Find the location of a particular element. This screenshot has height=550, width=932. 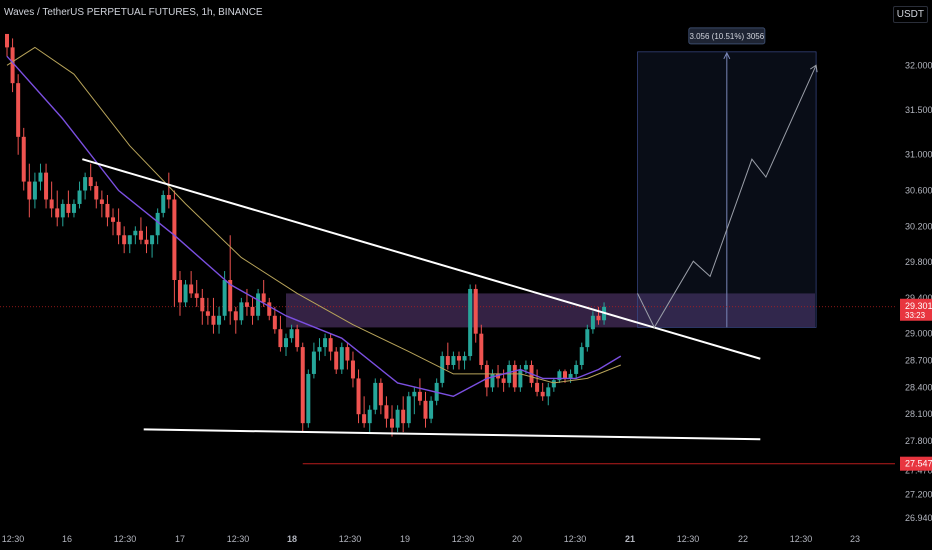

price-tick-label: 29.800 is located at coordinates (918, 262).